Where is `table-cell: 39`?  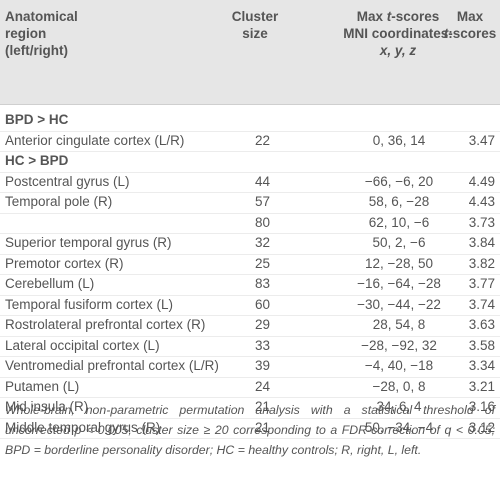
table-cell: 39 is located at coordinates (262, 365).